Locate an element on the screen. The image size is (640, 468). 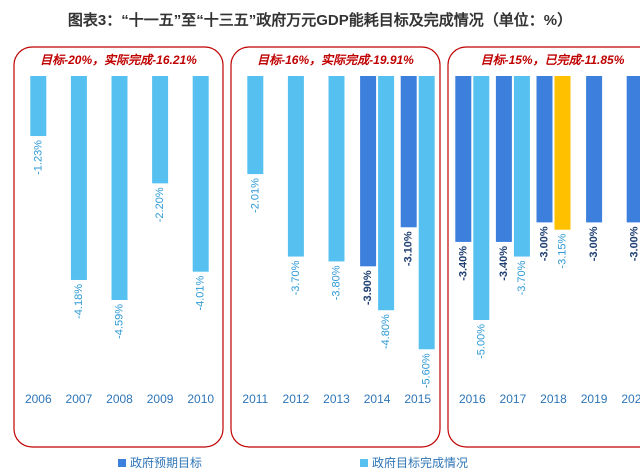
label-actual-2017: -3.70% is located at coordinates (522, 277).